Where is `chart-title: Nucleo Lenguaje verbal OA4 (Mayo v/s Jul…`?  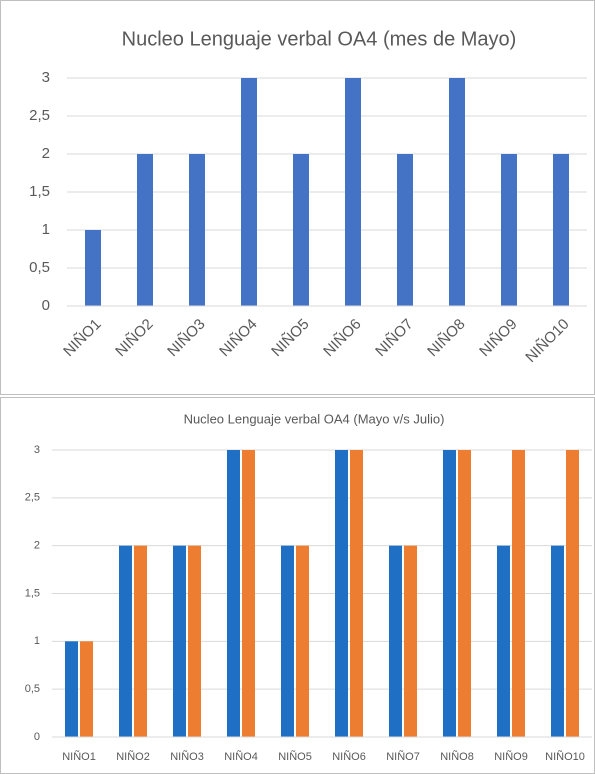
chart-title: Nucleo Lenguaje verbal OA4 (Mayo v/s Jul… is located at coordinates (314, 418).